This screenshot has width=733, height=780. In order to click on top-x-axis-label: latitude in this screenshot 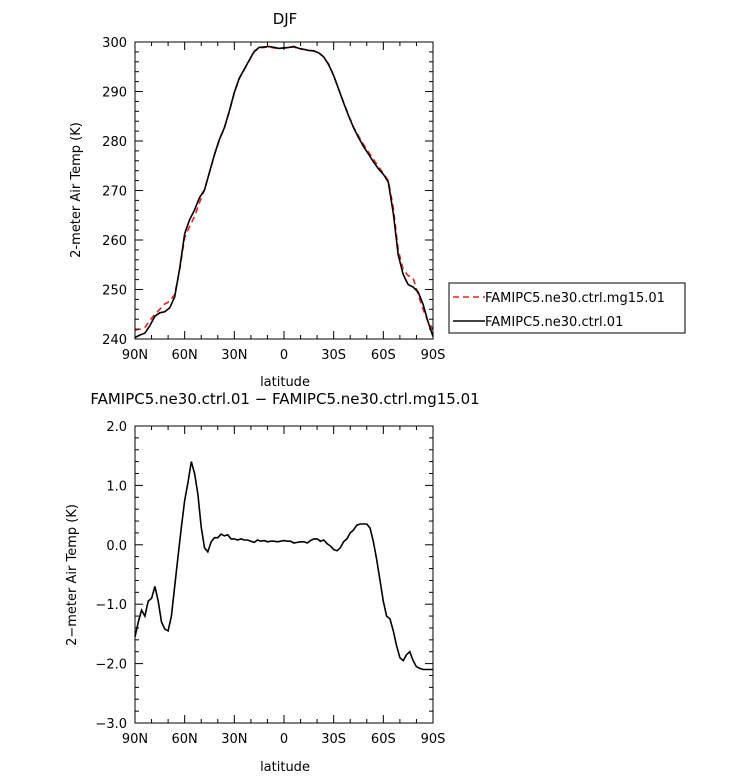, I will do `click(285, 382)`.